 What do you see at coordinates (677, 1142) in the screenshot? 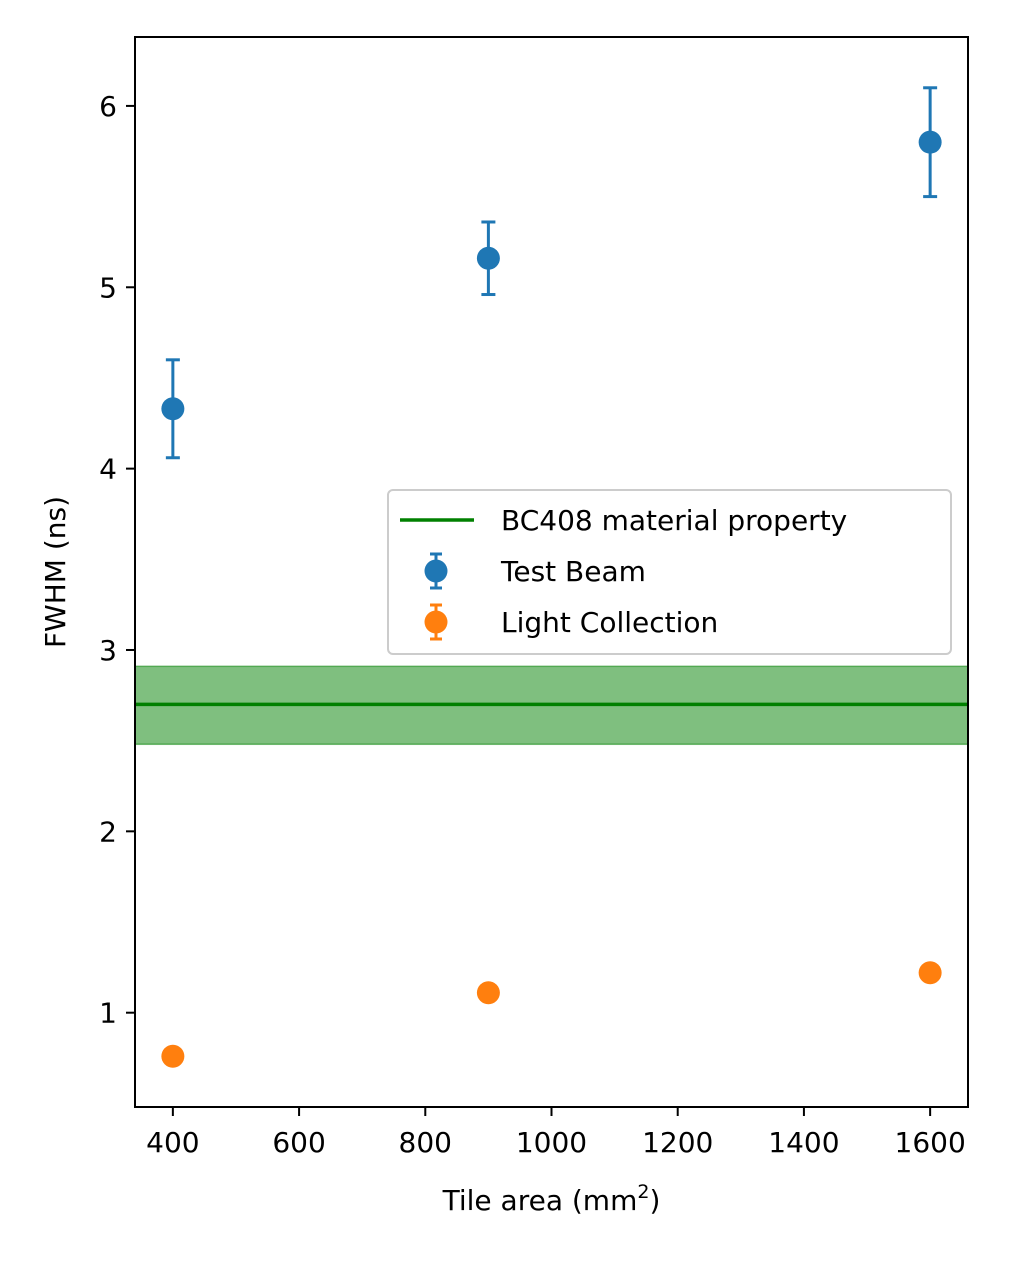
I see `x-tick-label: 1200` at bounding box center [677, 1142].